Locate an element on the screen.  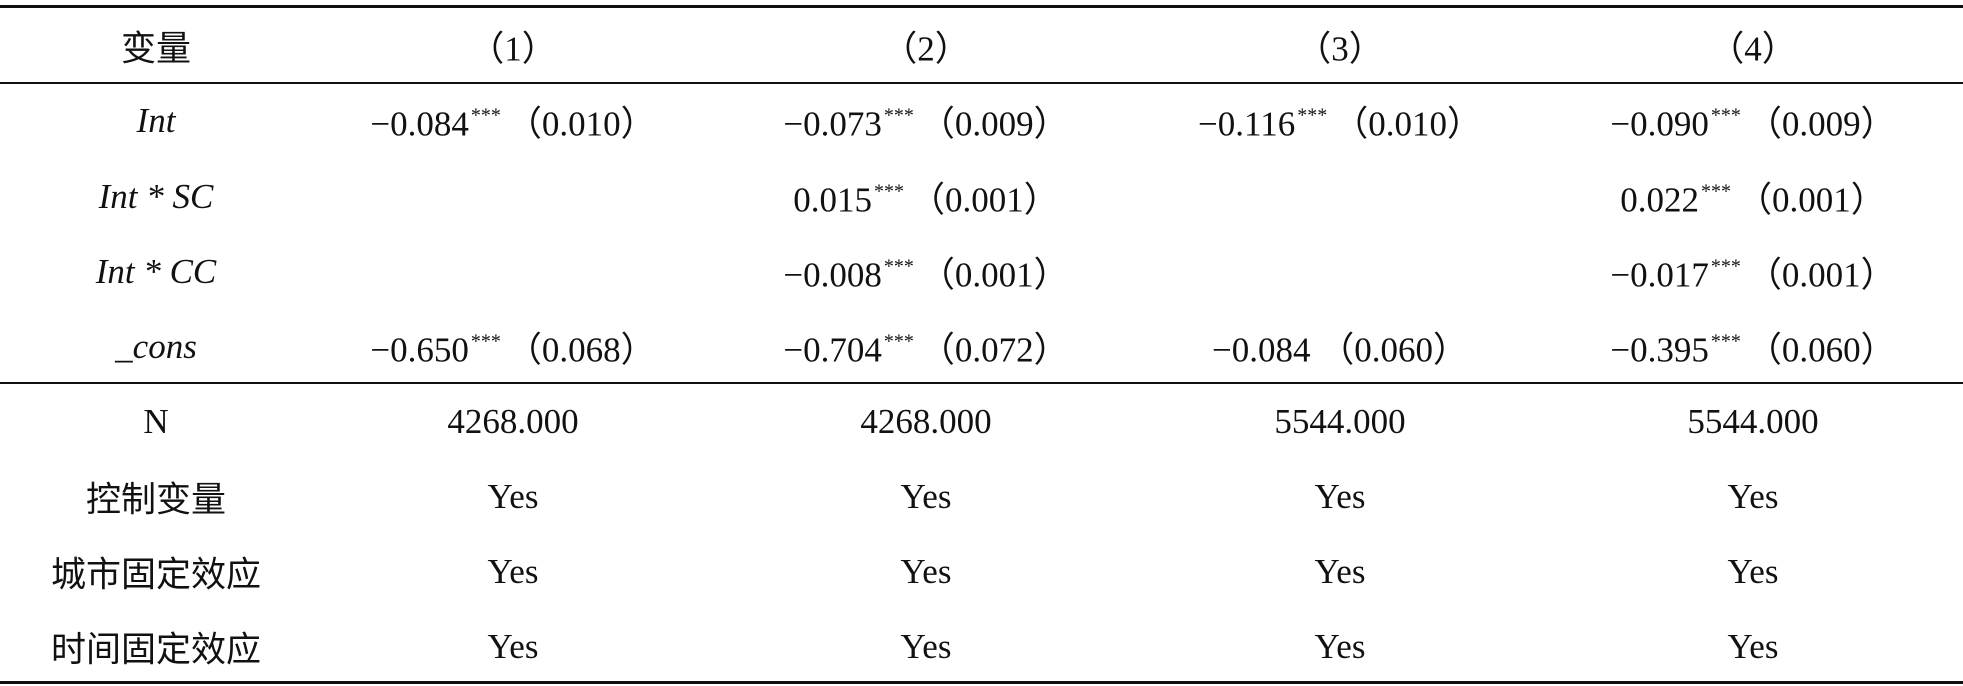
row-label: N is located at coordinates (156, 421).